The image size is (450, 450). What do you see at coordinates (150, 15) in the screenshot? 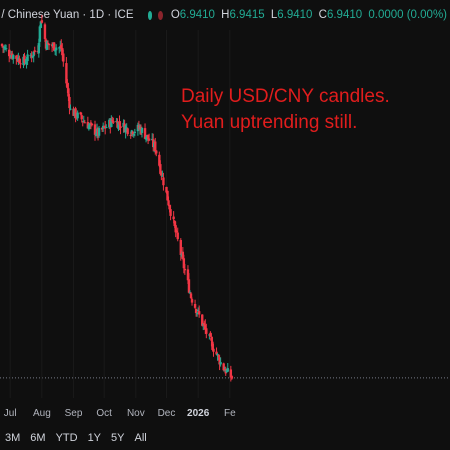
I see `market-status-icon` at bounding box center [150, 15].